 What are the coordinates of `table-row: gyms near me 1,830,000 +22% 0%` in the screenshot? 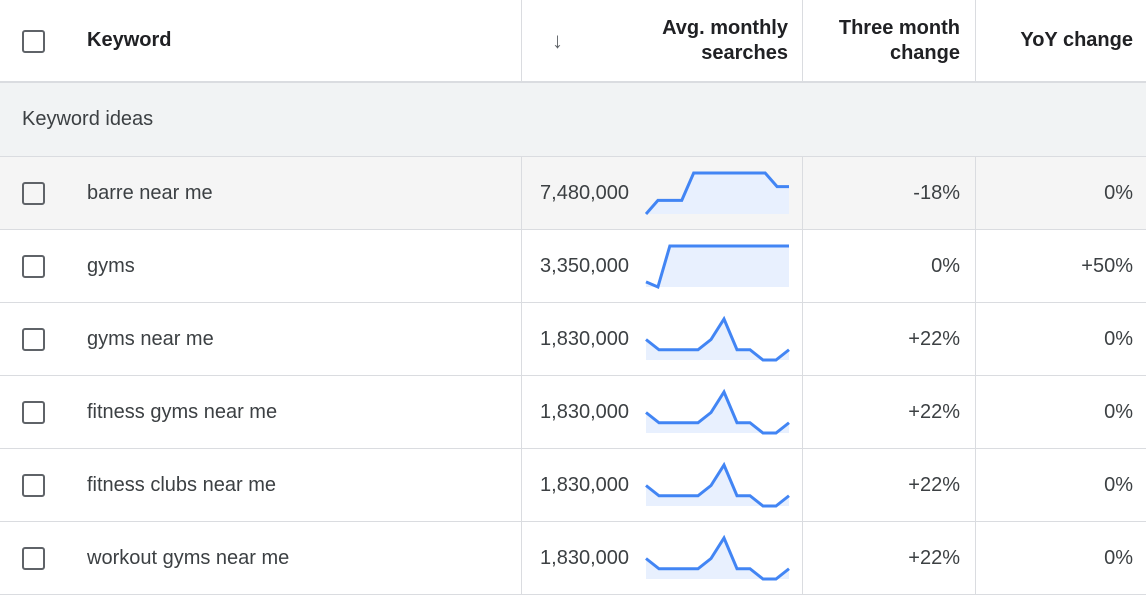 It's located at (573, 339).